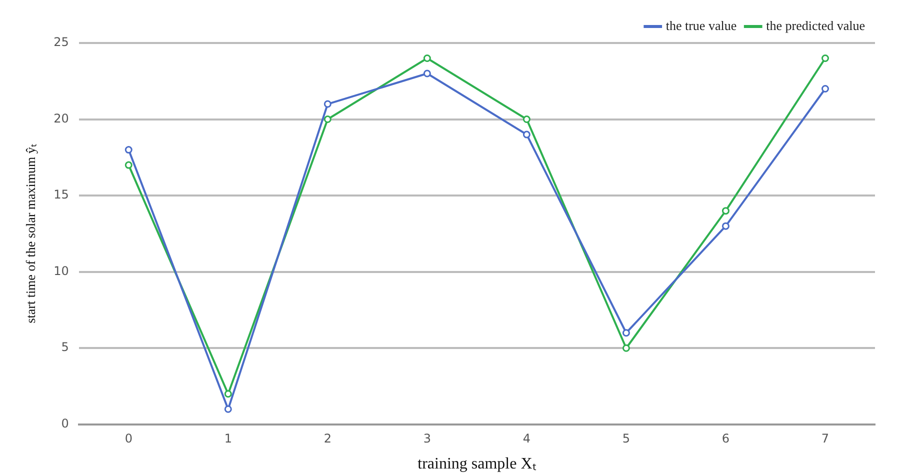 The image size is (905, 474). I want to click on x-tick-label: 4, so click(526, 439).